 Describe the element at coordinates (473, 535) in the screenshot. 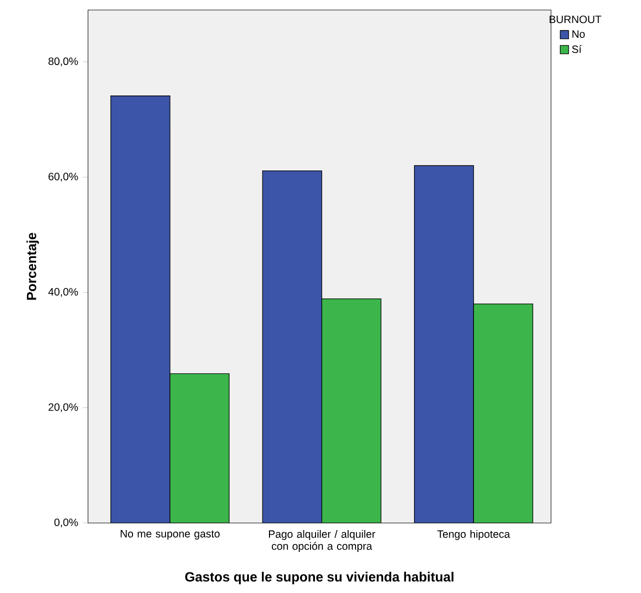

I see `x-tick-label: Tengo hipoteca` at that location.